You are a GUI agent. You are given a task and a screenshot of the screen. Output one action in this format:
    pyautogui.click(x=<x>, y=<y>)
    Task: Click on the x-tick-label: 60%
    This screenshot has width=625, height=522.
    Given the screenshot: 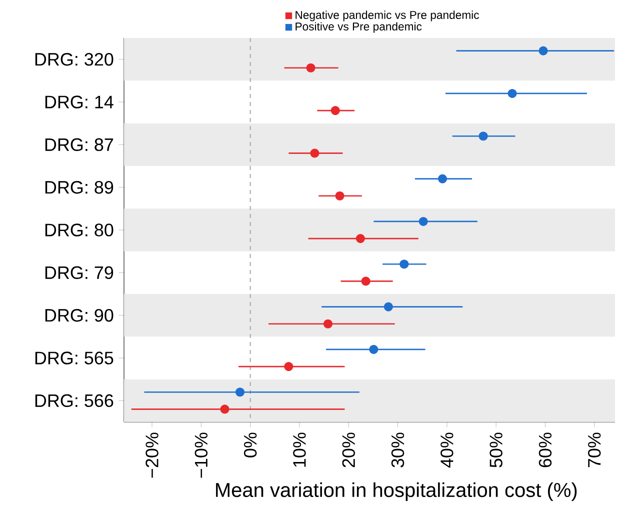 What is the action you would take?
    pyautogui.click(x=545, y=450)
    